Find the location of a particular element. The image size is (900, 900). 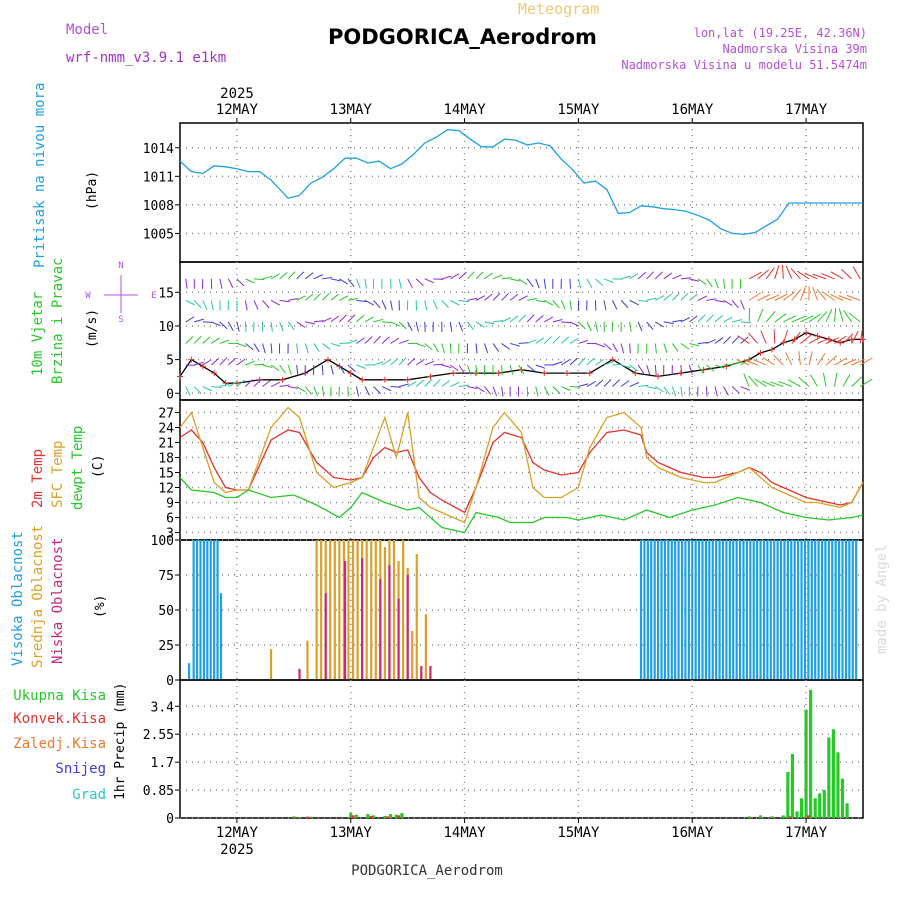

pressure-unit: (hPa) is located at coordinates (92, 190).